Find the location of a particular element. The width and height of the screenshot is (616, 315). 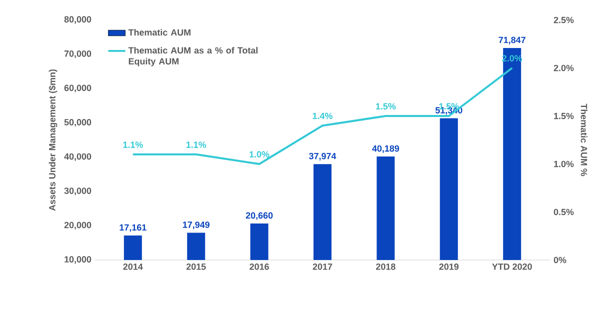

y2-axis-title: Thematic AUM % is located at coordinates (584, 140).